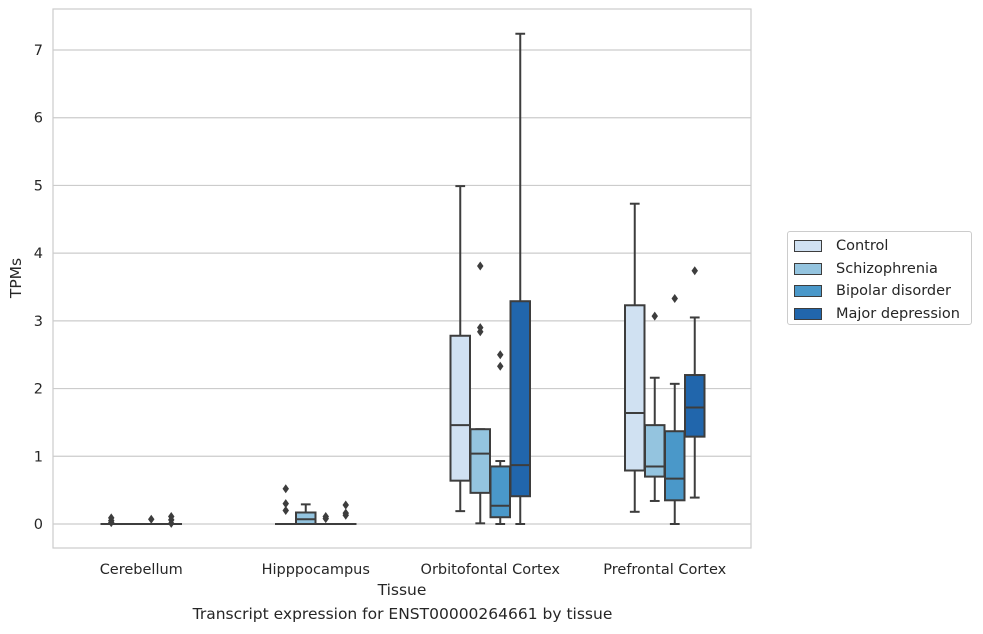 The height and width of the screenshot is (634, 983). I want to click on box-orbitofontal-cortex-major-depression, so click(520, 278).